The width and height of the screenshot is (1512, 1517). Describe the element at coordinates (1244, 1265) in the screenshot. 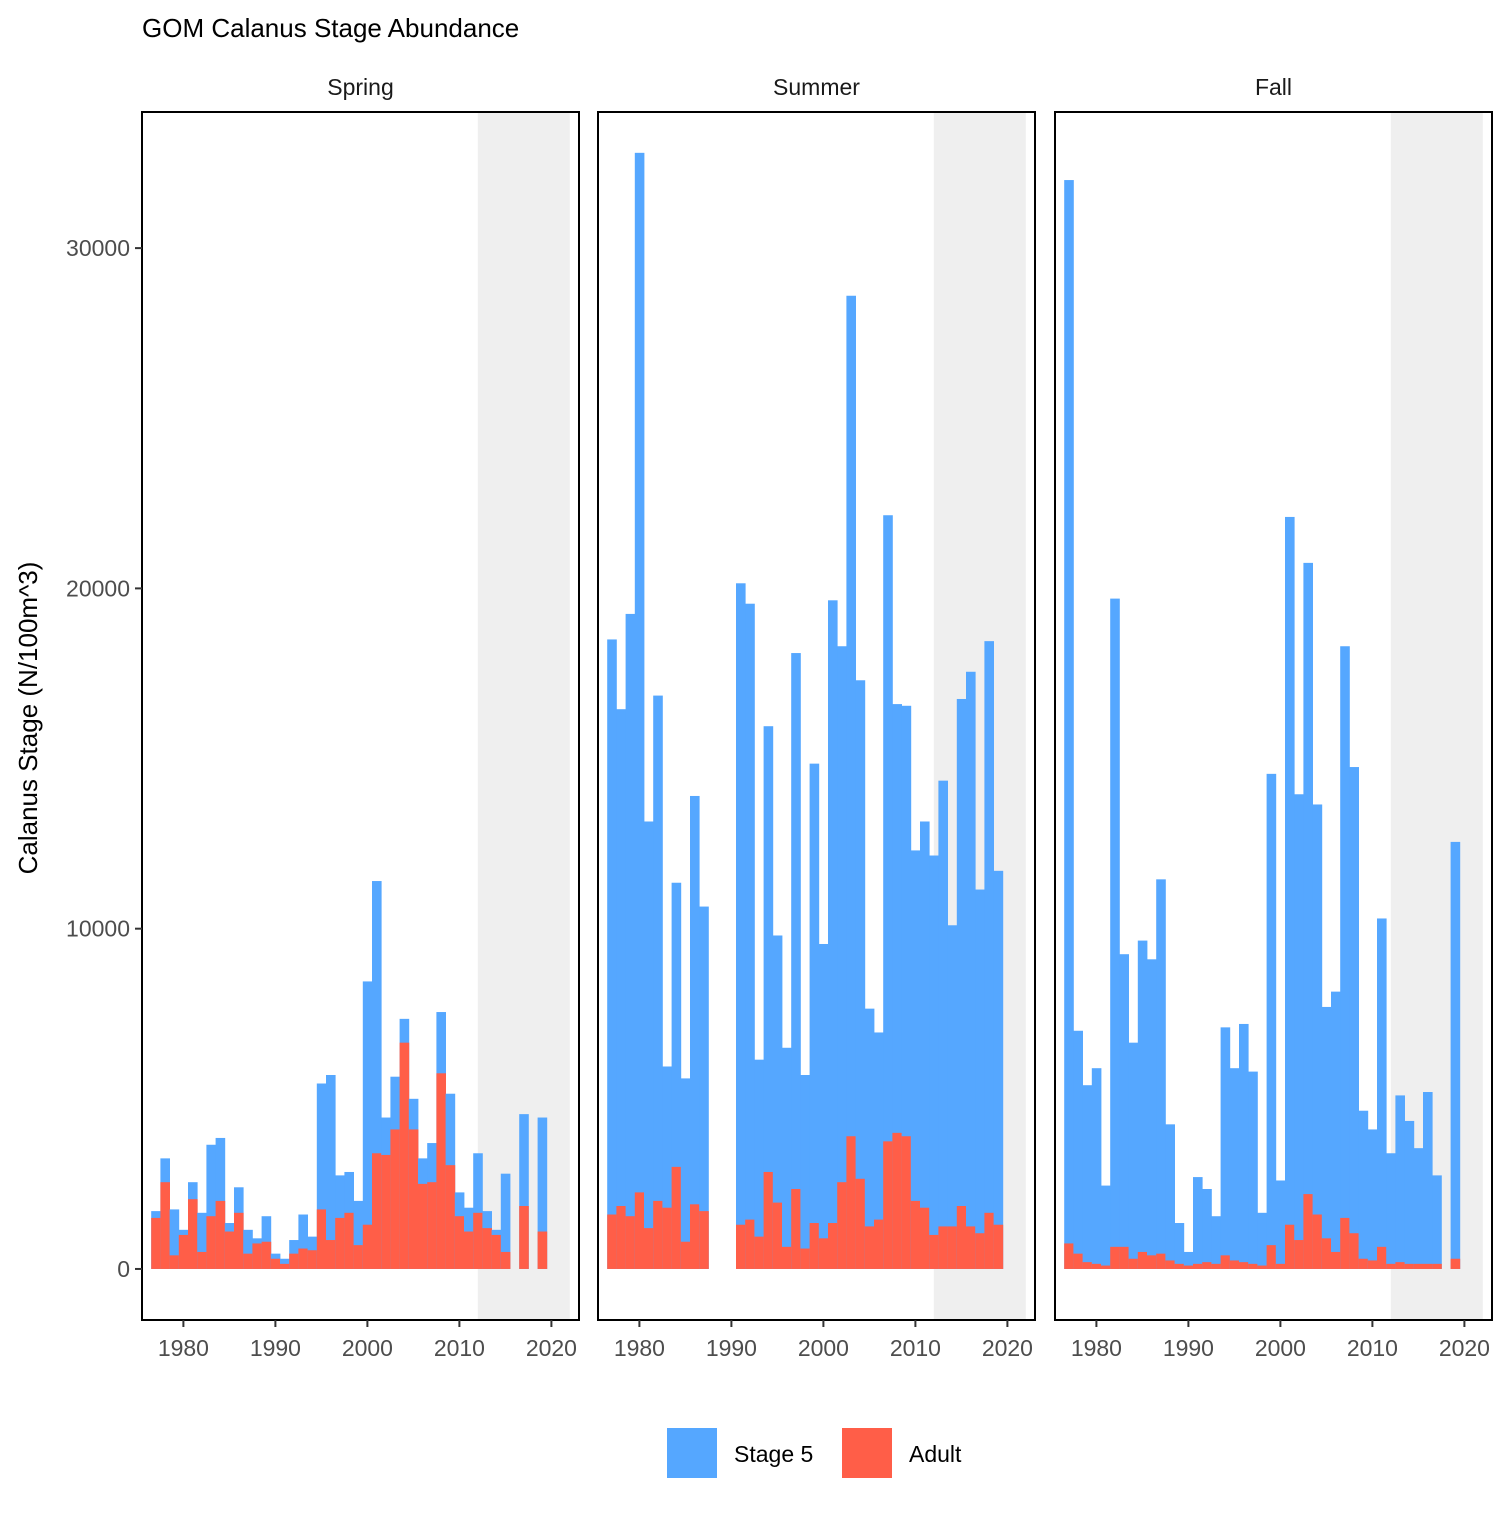

I see `bar-adult-1996` at that location.